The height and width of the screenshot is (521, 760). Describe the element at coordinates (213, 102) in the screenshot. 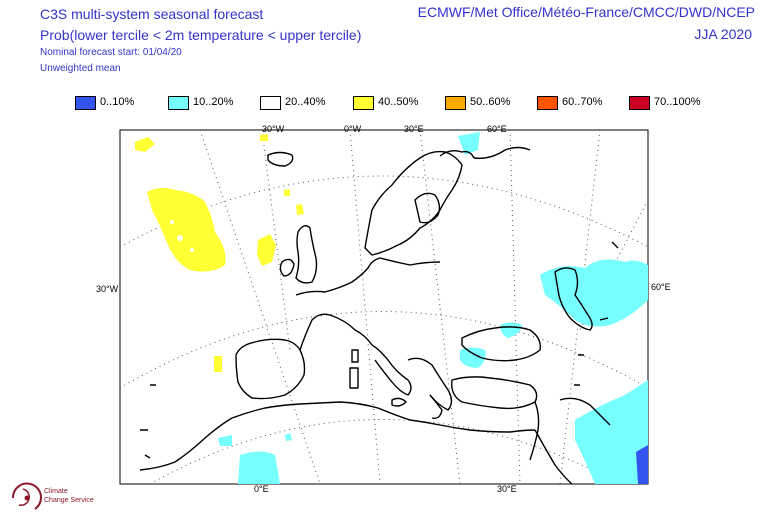

I see `legend-label: 10..20%` at that location.